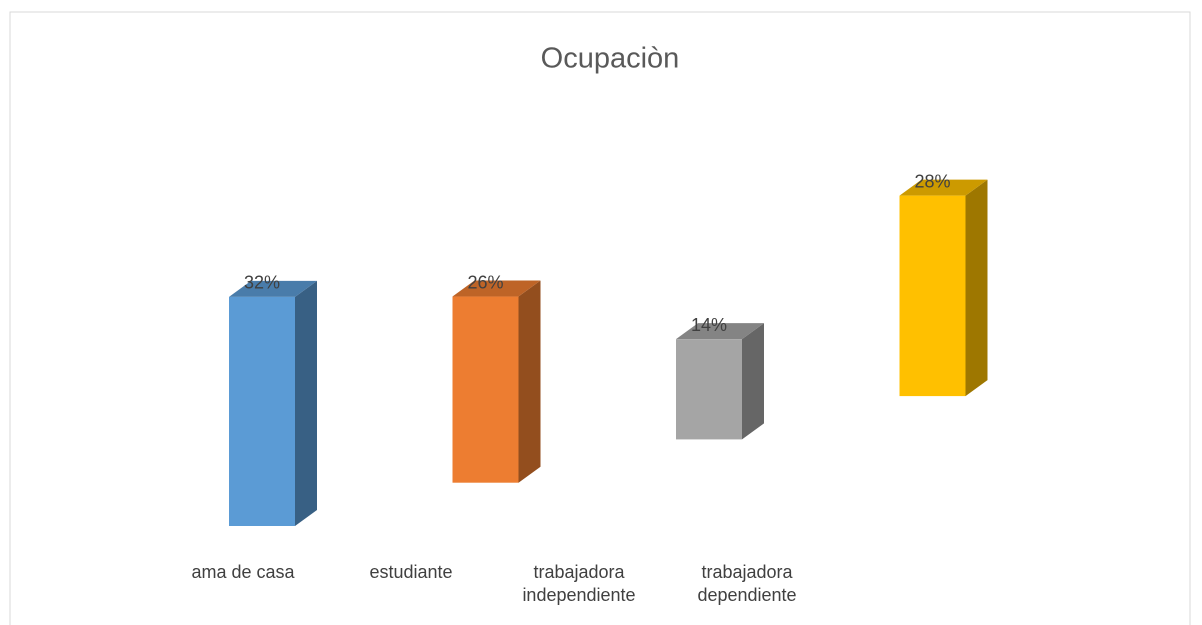 The height and width of the screenshot is (625, 1202). I want to click on data-label: 14%, so click(709, 325).